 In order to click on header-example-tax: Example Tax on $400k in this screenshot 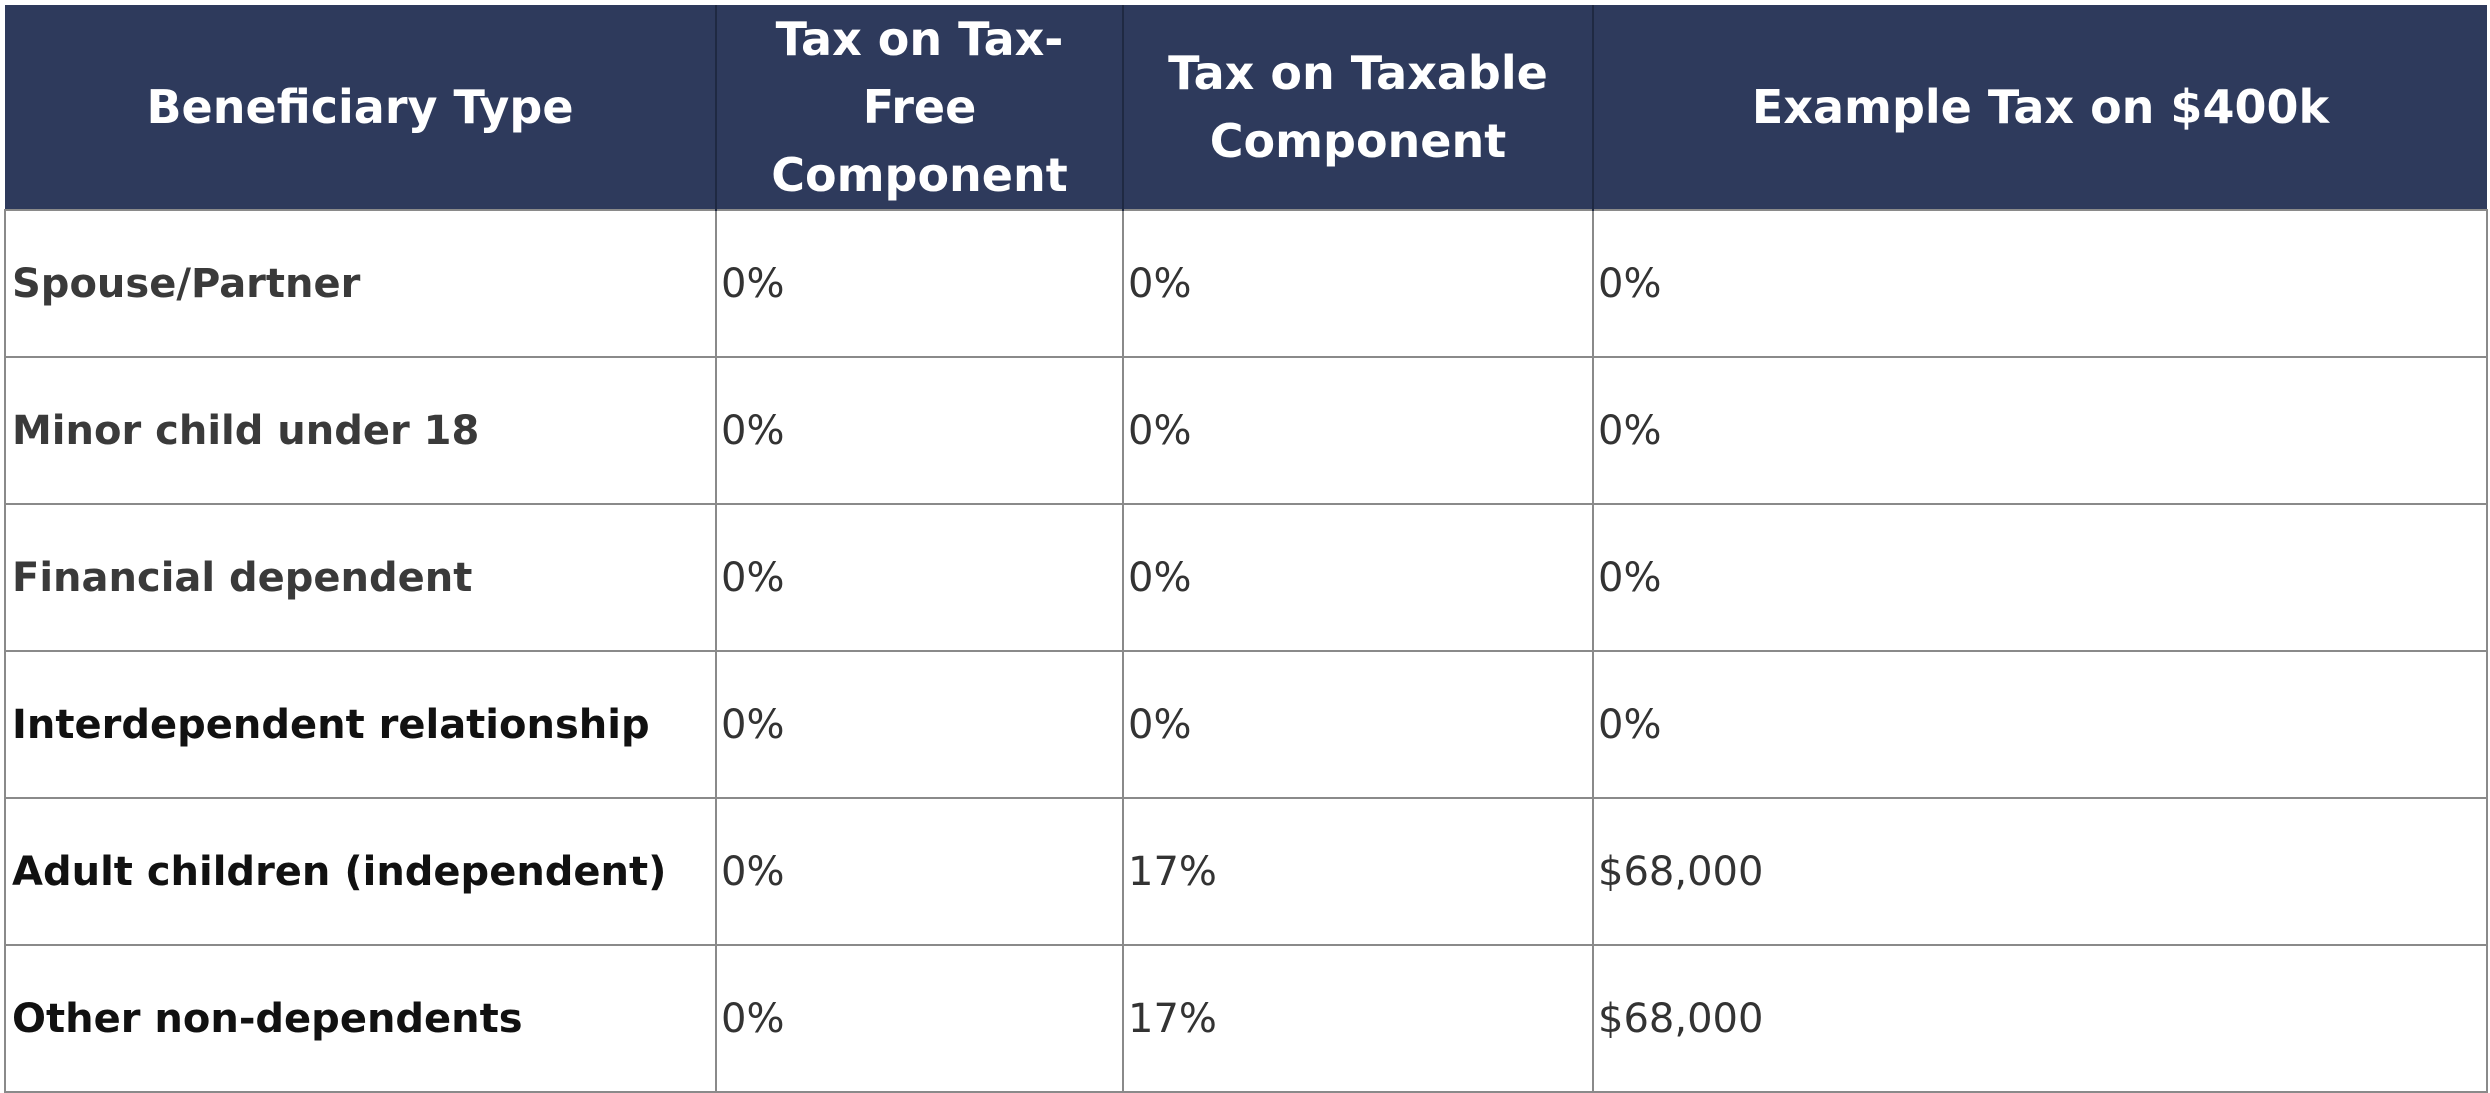, I will do `click(2040, 107)`.